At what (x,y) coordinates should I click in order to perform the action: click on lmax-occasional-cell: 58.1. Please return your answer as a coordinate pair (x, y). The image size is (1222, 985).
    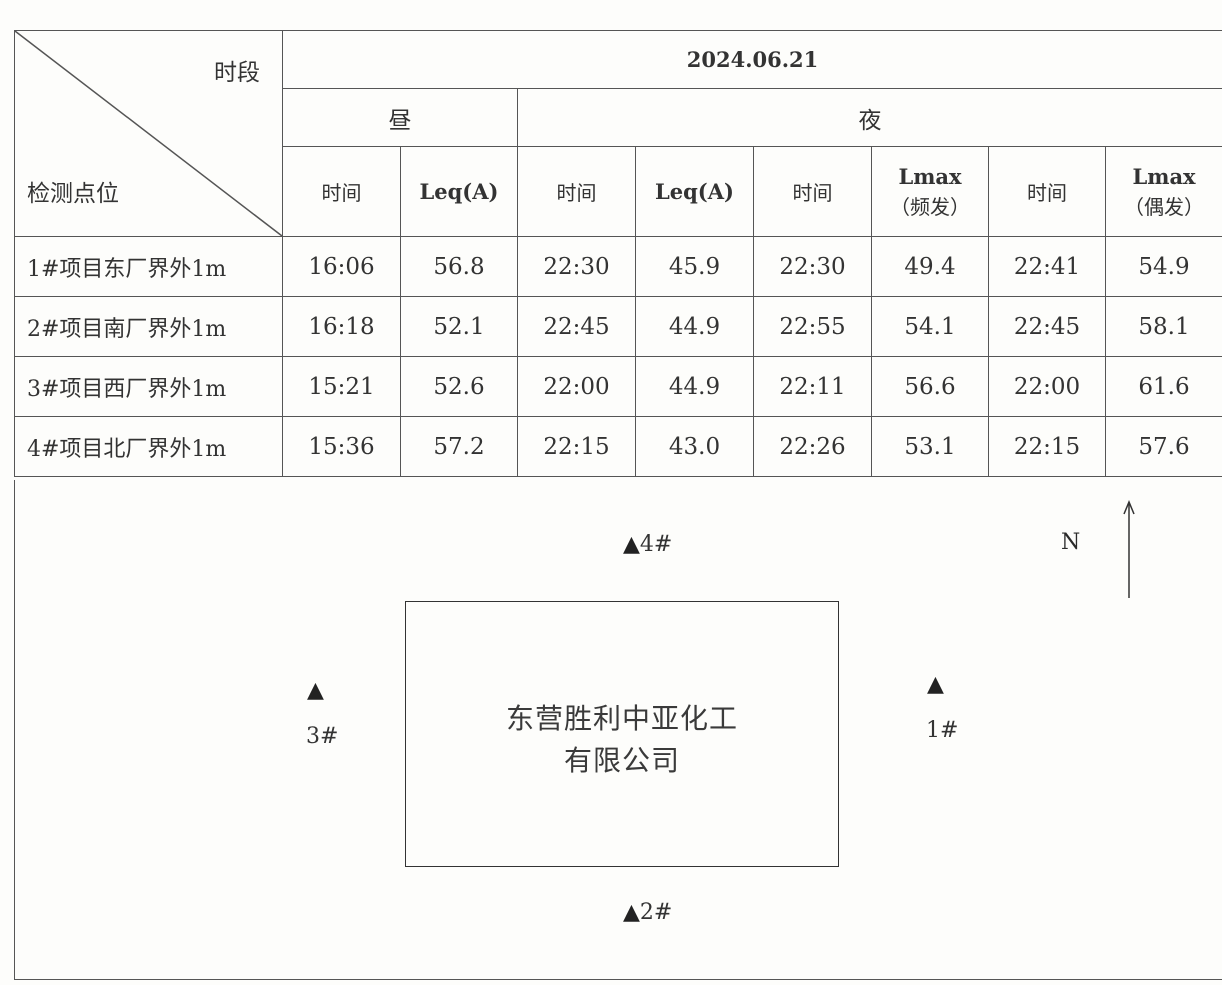
    Looking at the image, I should click on (1163, 326).